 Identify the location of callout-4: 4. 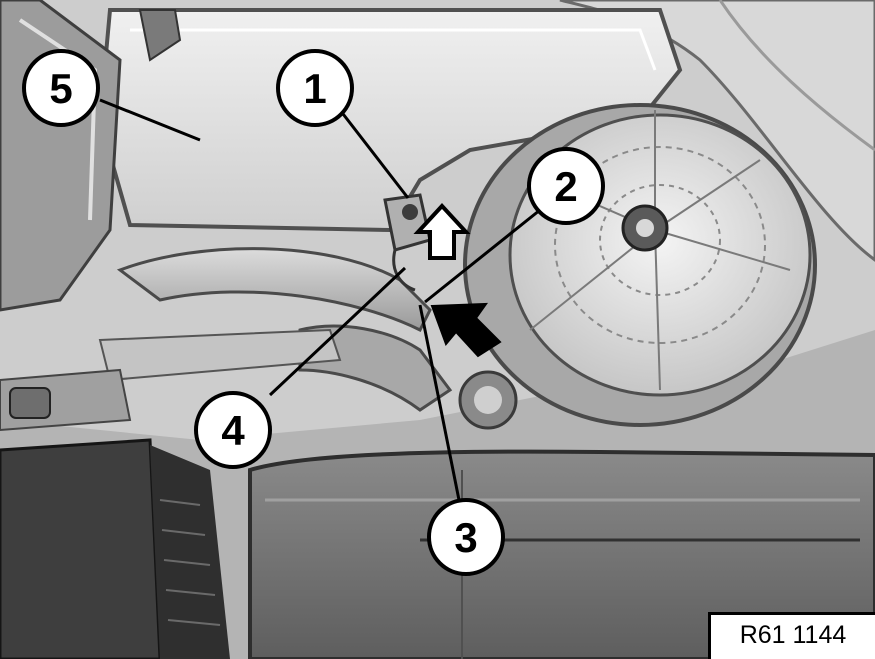
(233, 430).